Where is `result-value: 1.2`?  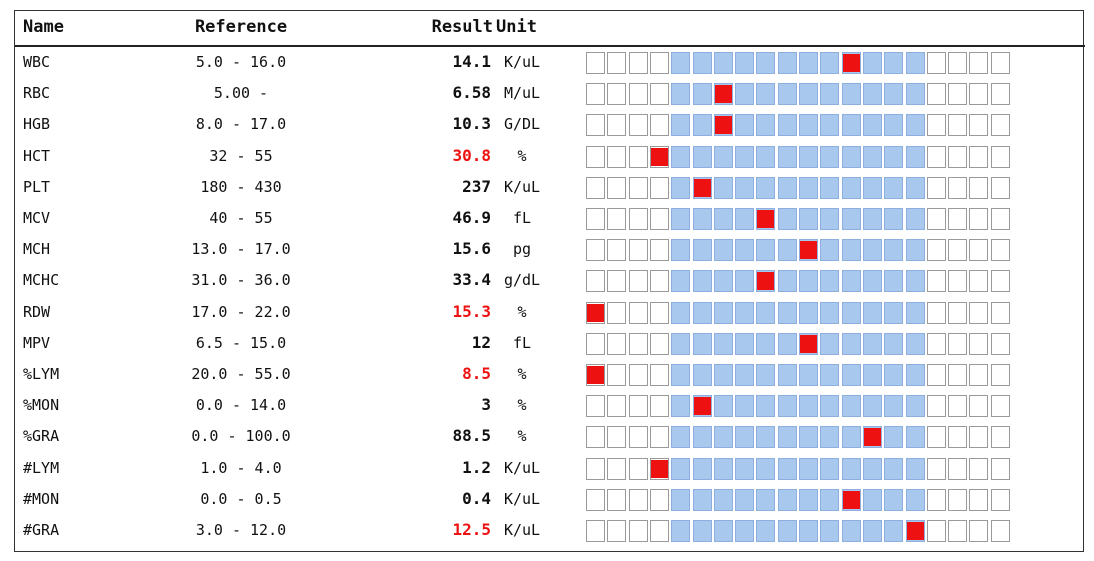 result-value: 1.2 is located at coordinates (476, 467).